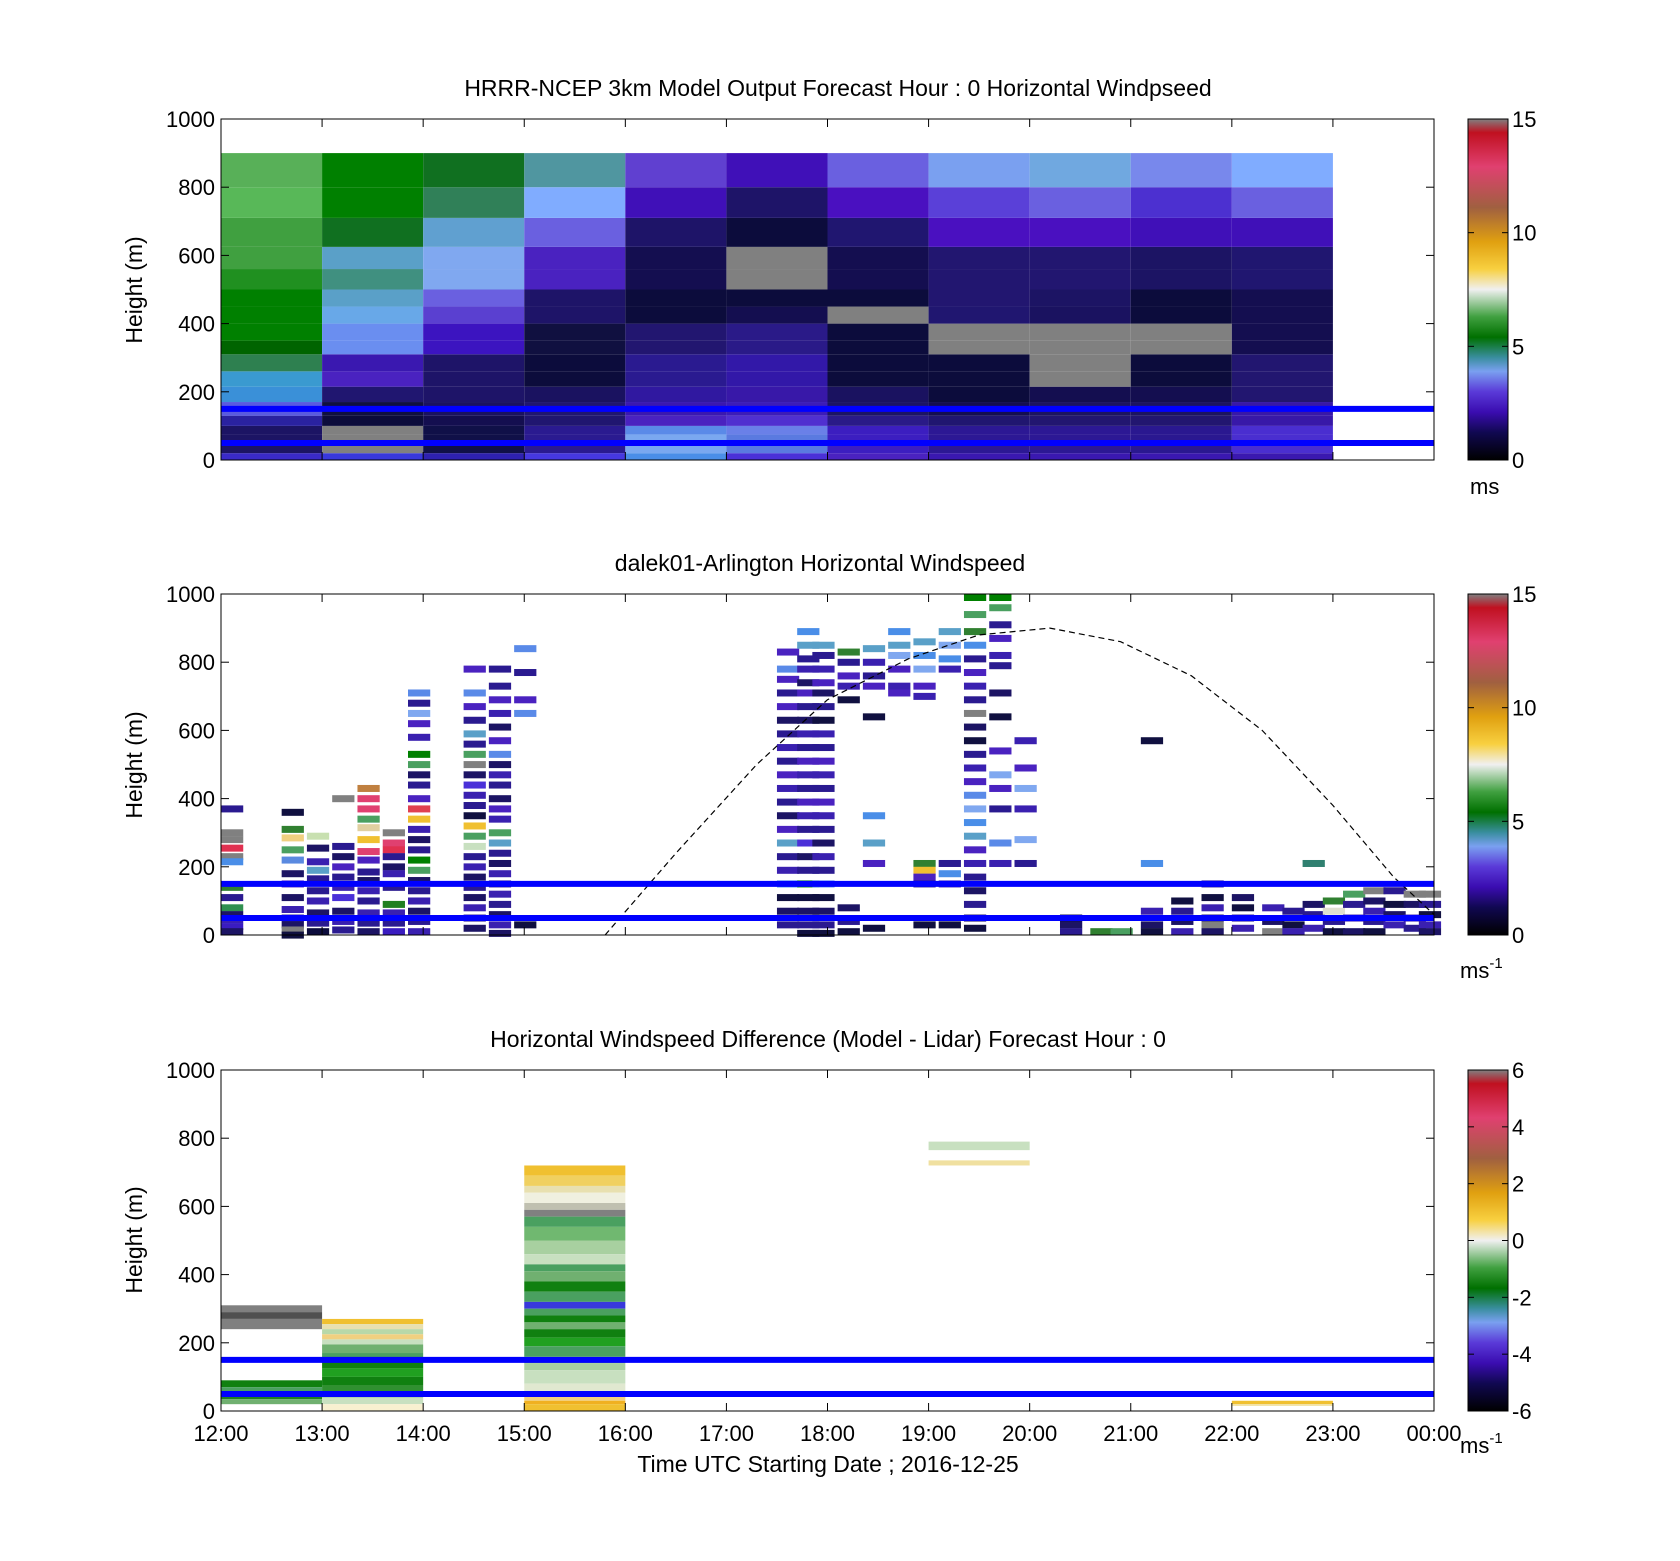  I want to click on reference-lines, so click(827, 425).